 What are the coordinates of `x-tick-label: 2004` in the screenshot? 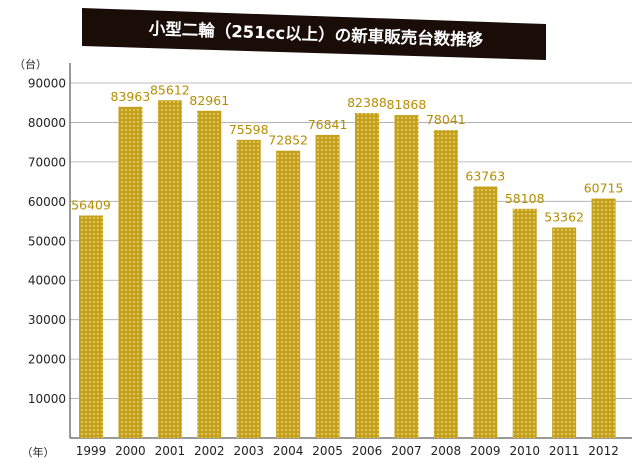 It's located at (288, 451).